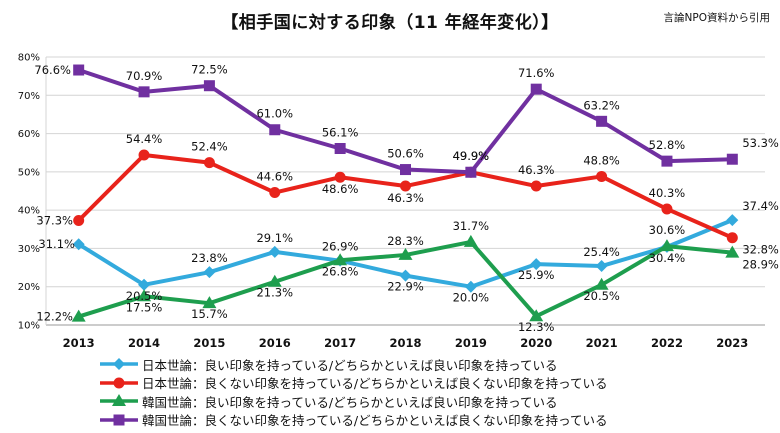 This screenshot has width=780, height=433. I want to click on data-label: 52.8%, so click(667, 145).